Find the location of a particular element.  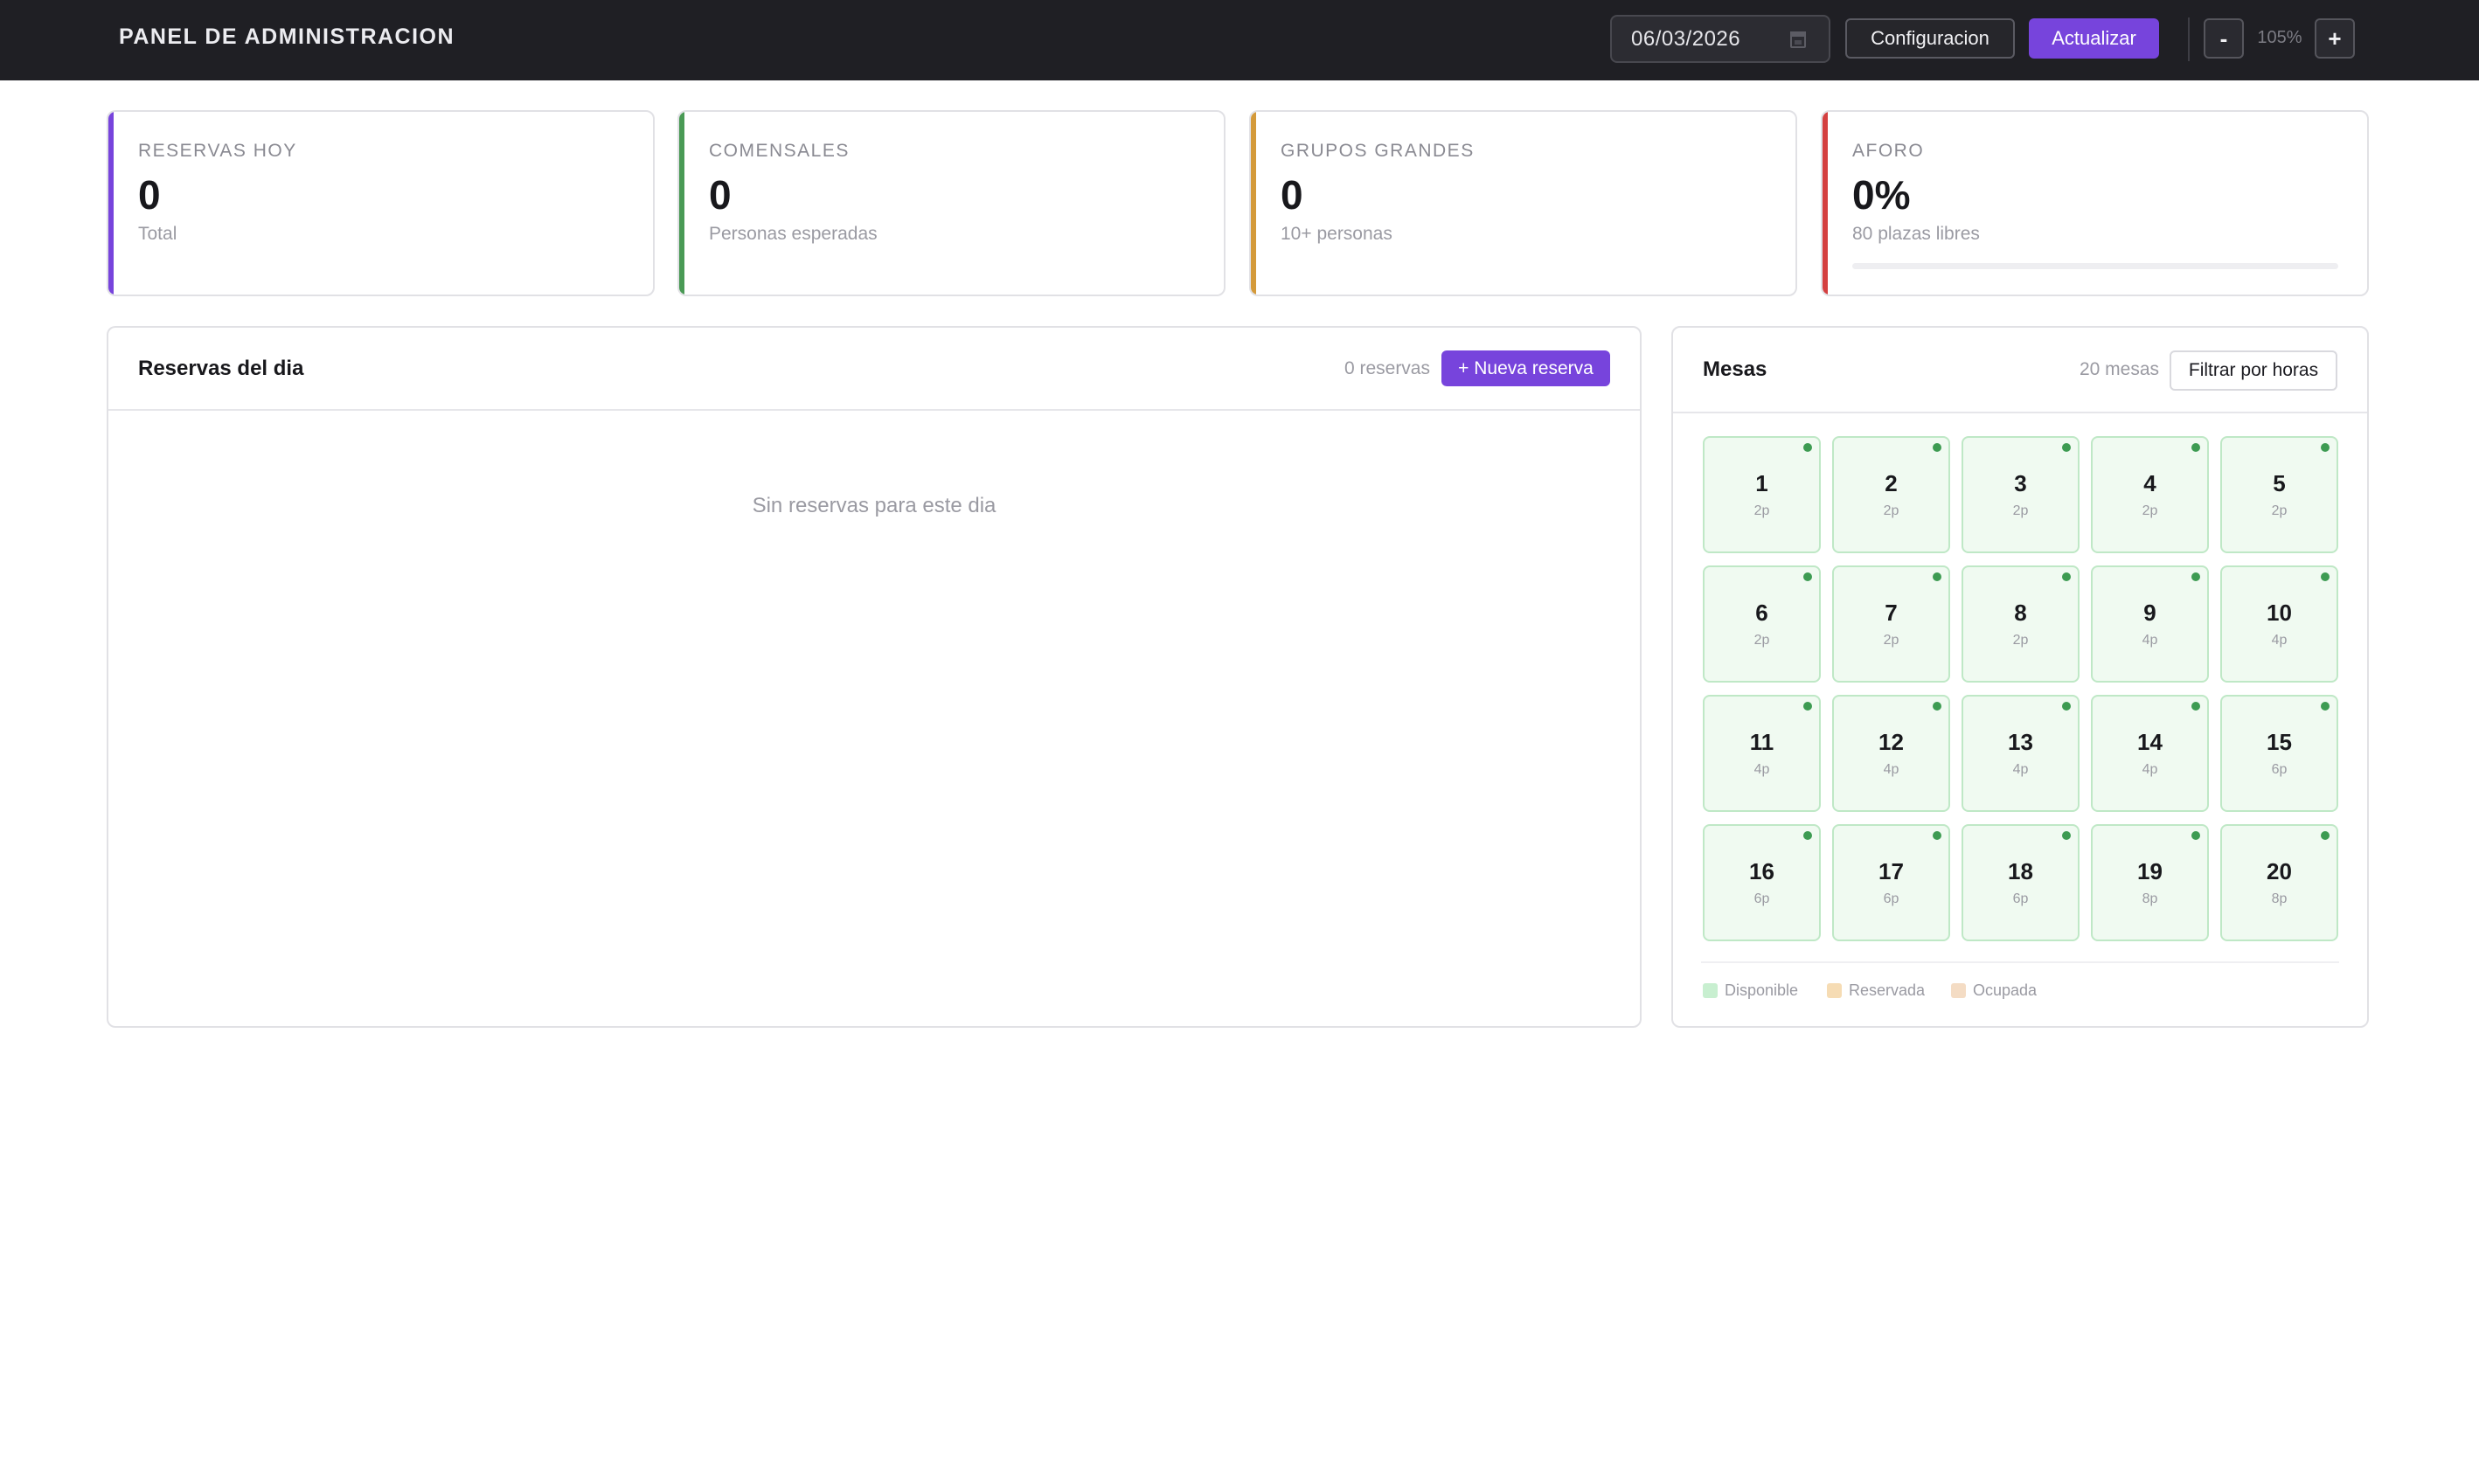

table-number: 7 is located at coordinates (1892, 613).